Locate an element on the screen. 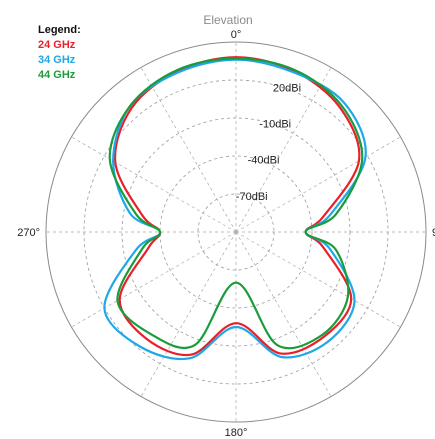  angle-label-180: 180° is located at coordinates (236, 433).